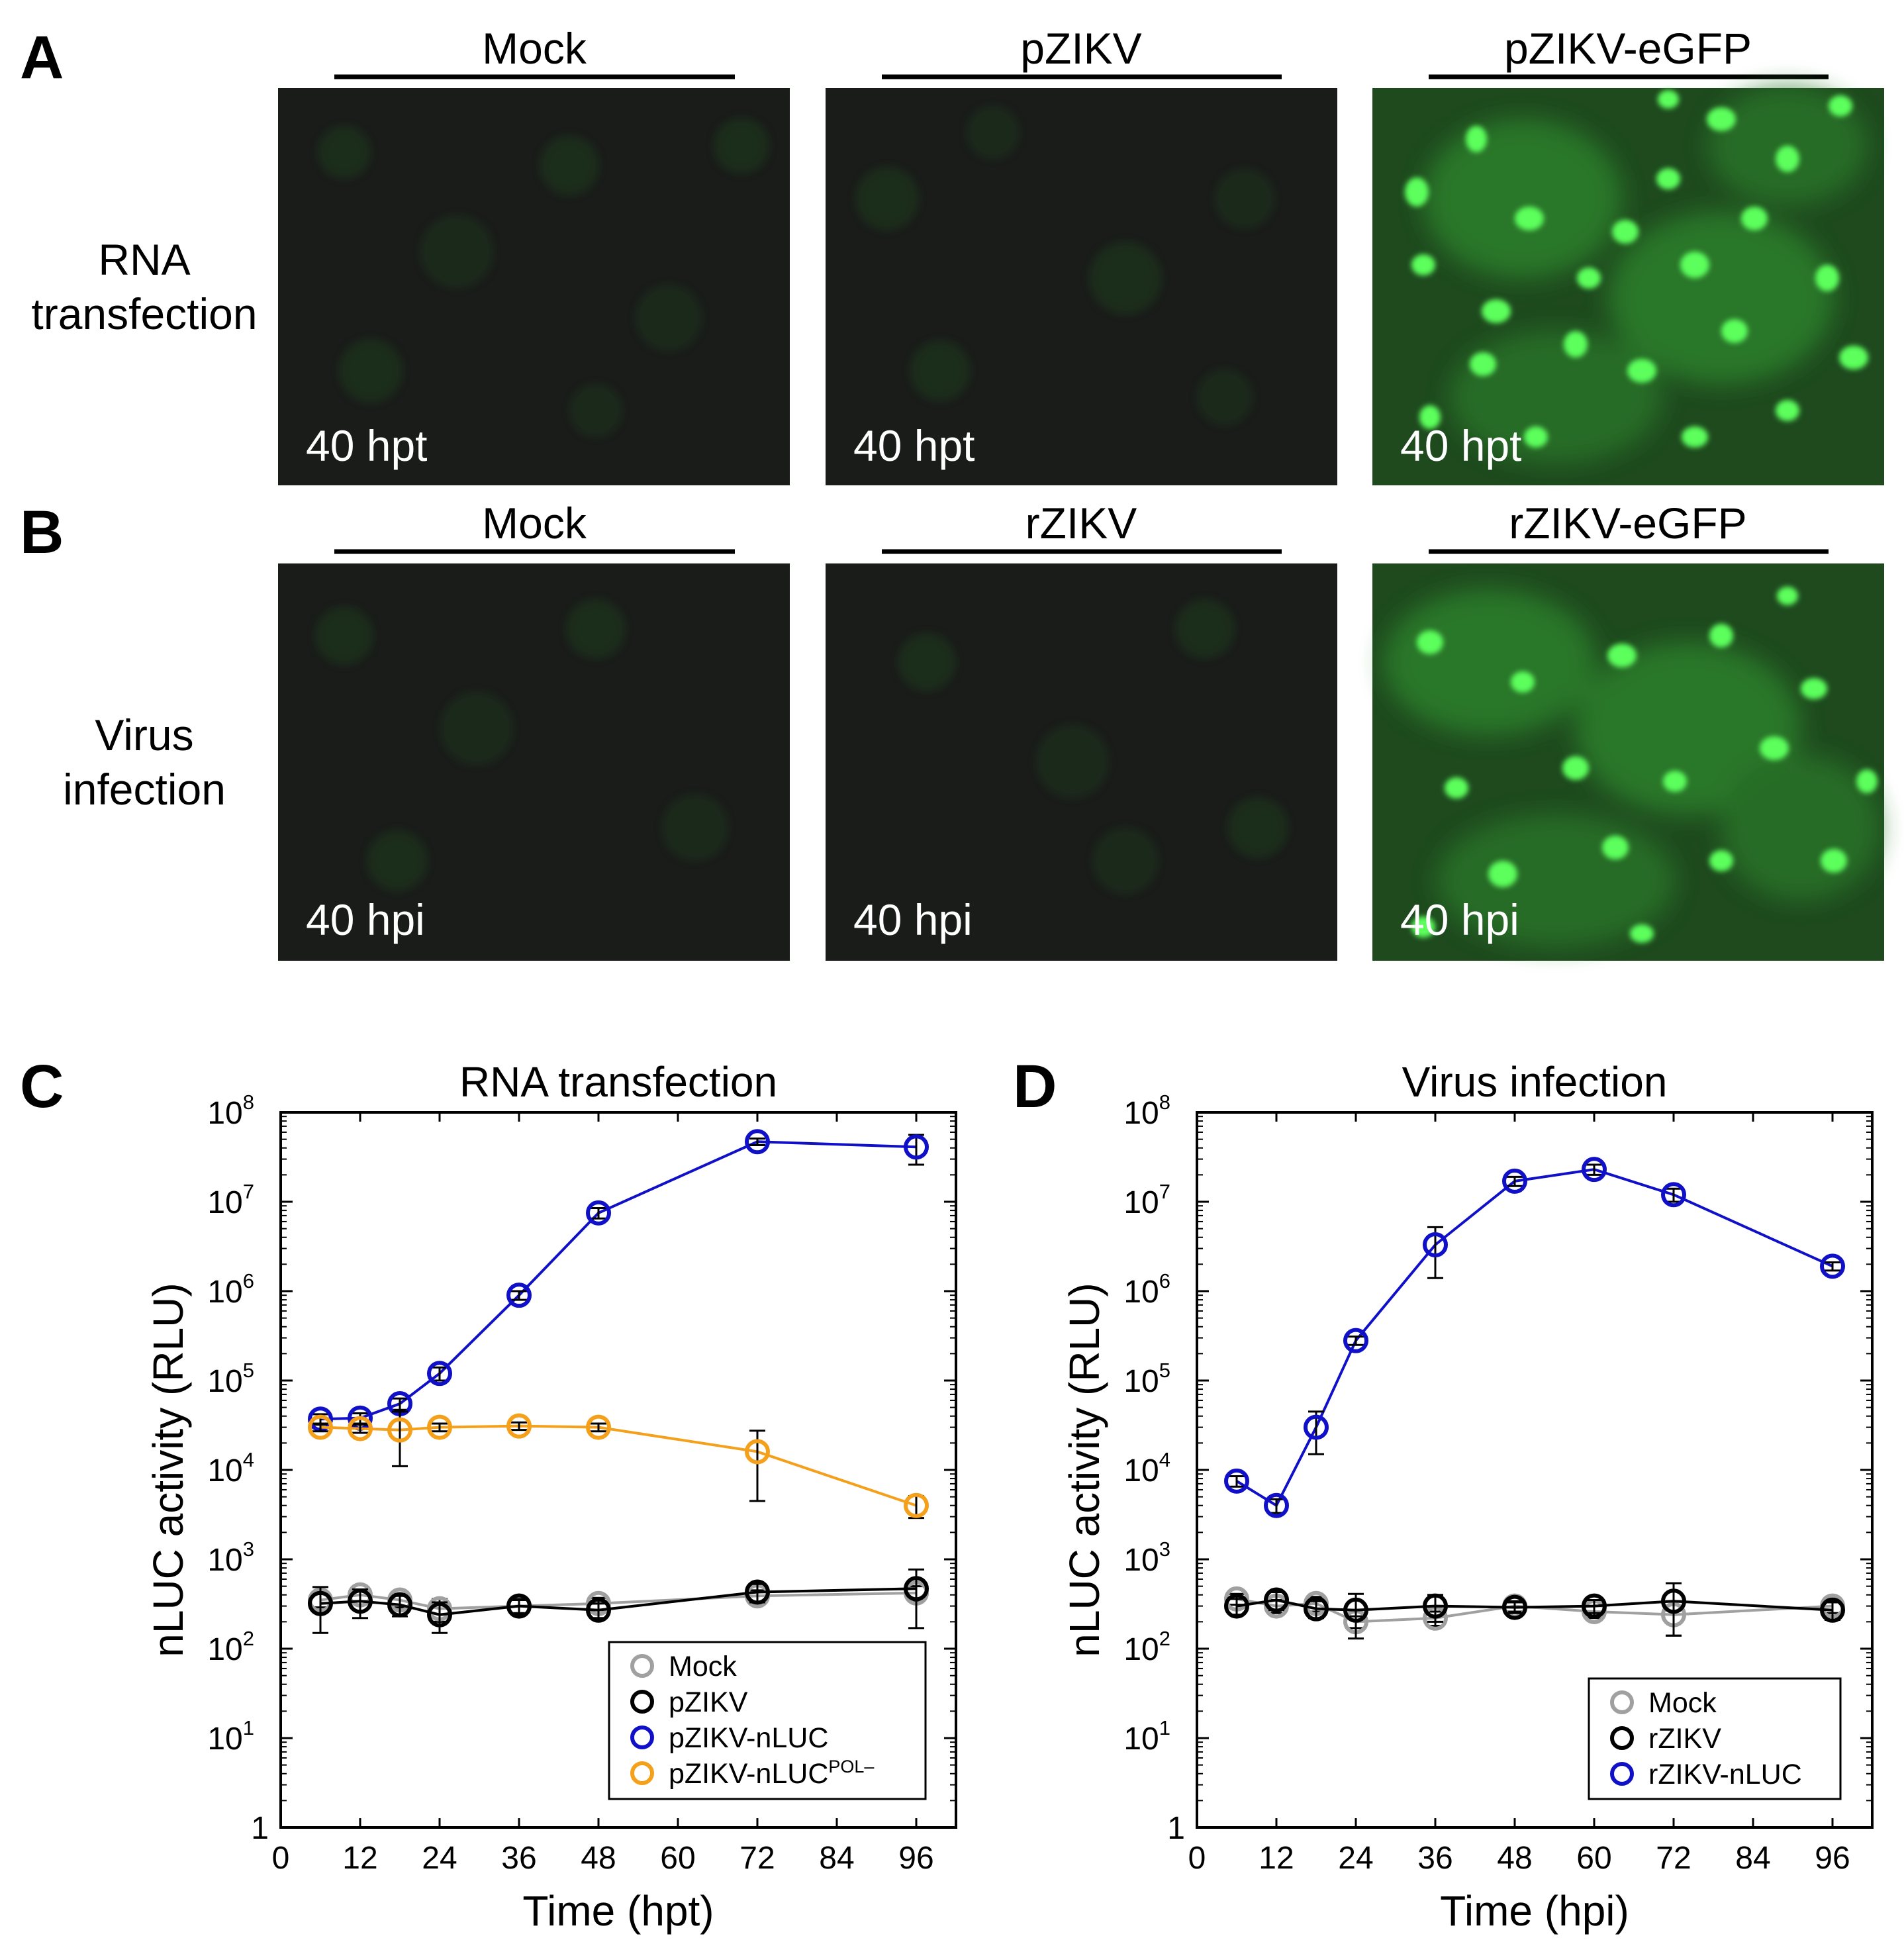 The height and width of the screenshot is (1944, 1904). Describe the element at coordinates (757, 1858) in the screenshot. I see `x-tick-label: 72` at that location.